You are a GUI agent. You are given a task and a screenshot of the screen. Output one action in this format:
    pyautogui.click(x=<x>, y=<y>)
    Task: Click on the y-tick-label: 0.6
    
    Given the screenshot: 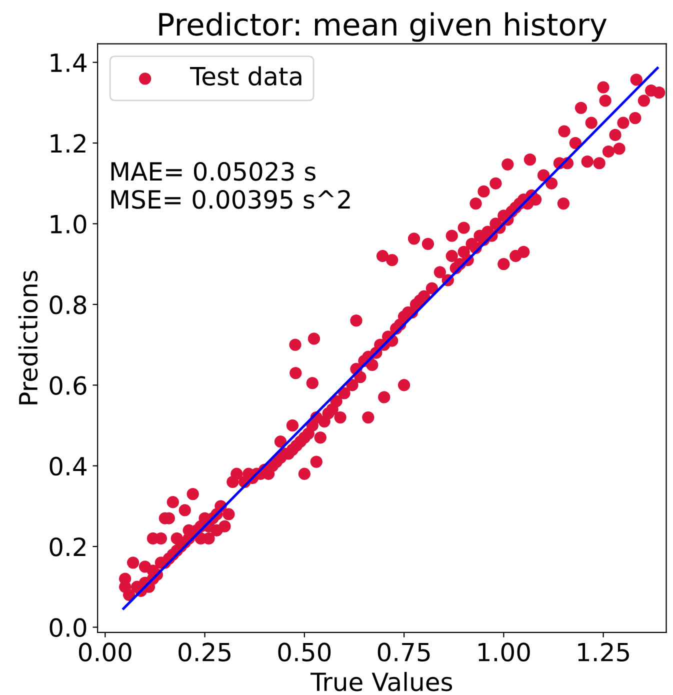 What is the action you would take?
    pyautogui.click(x=68, y=385)
    